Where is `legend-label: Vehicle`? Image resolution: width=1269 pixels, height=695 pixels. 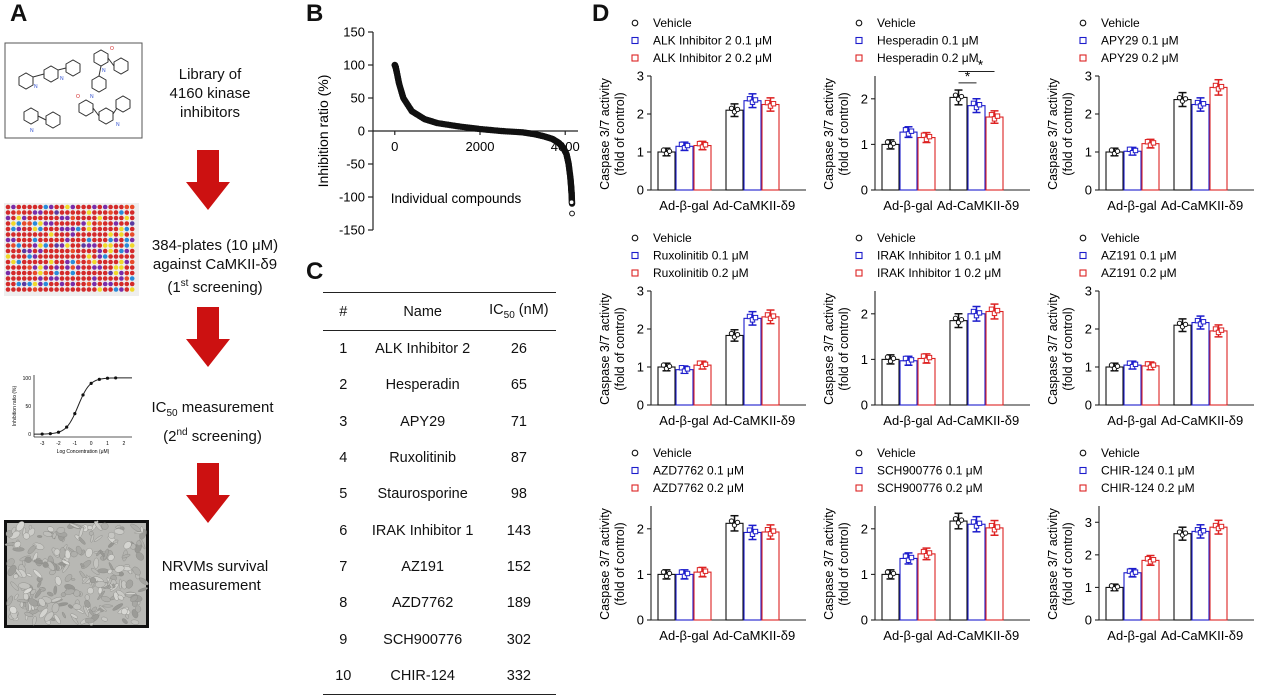 legend-label: Vehicle is located at coordinates (896, 453).